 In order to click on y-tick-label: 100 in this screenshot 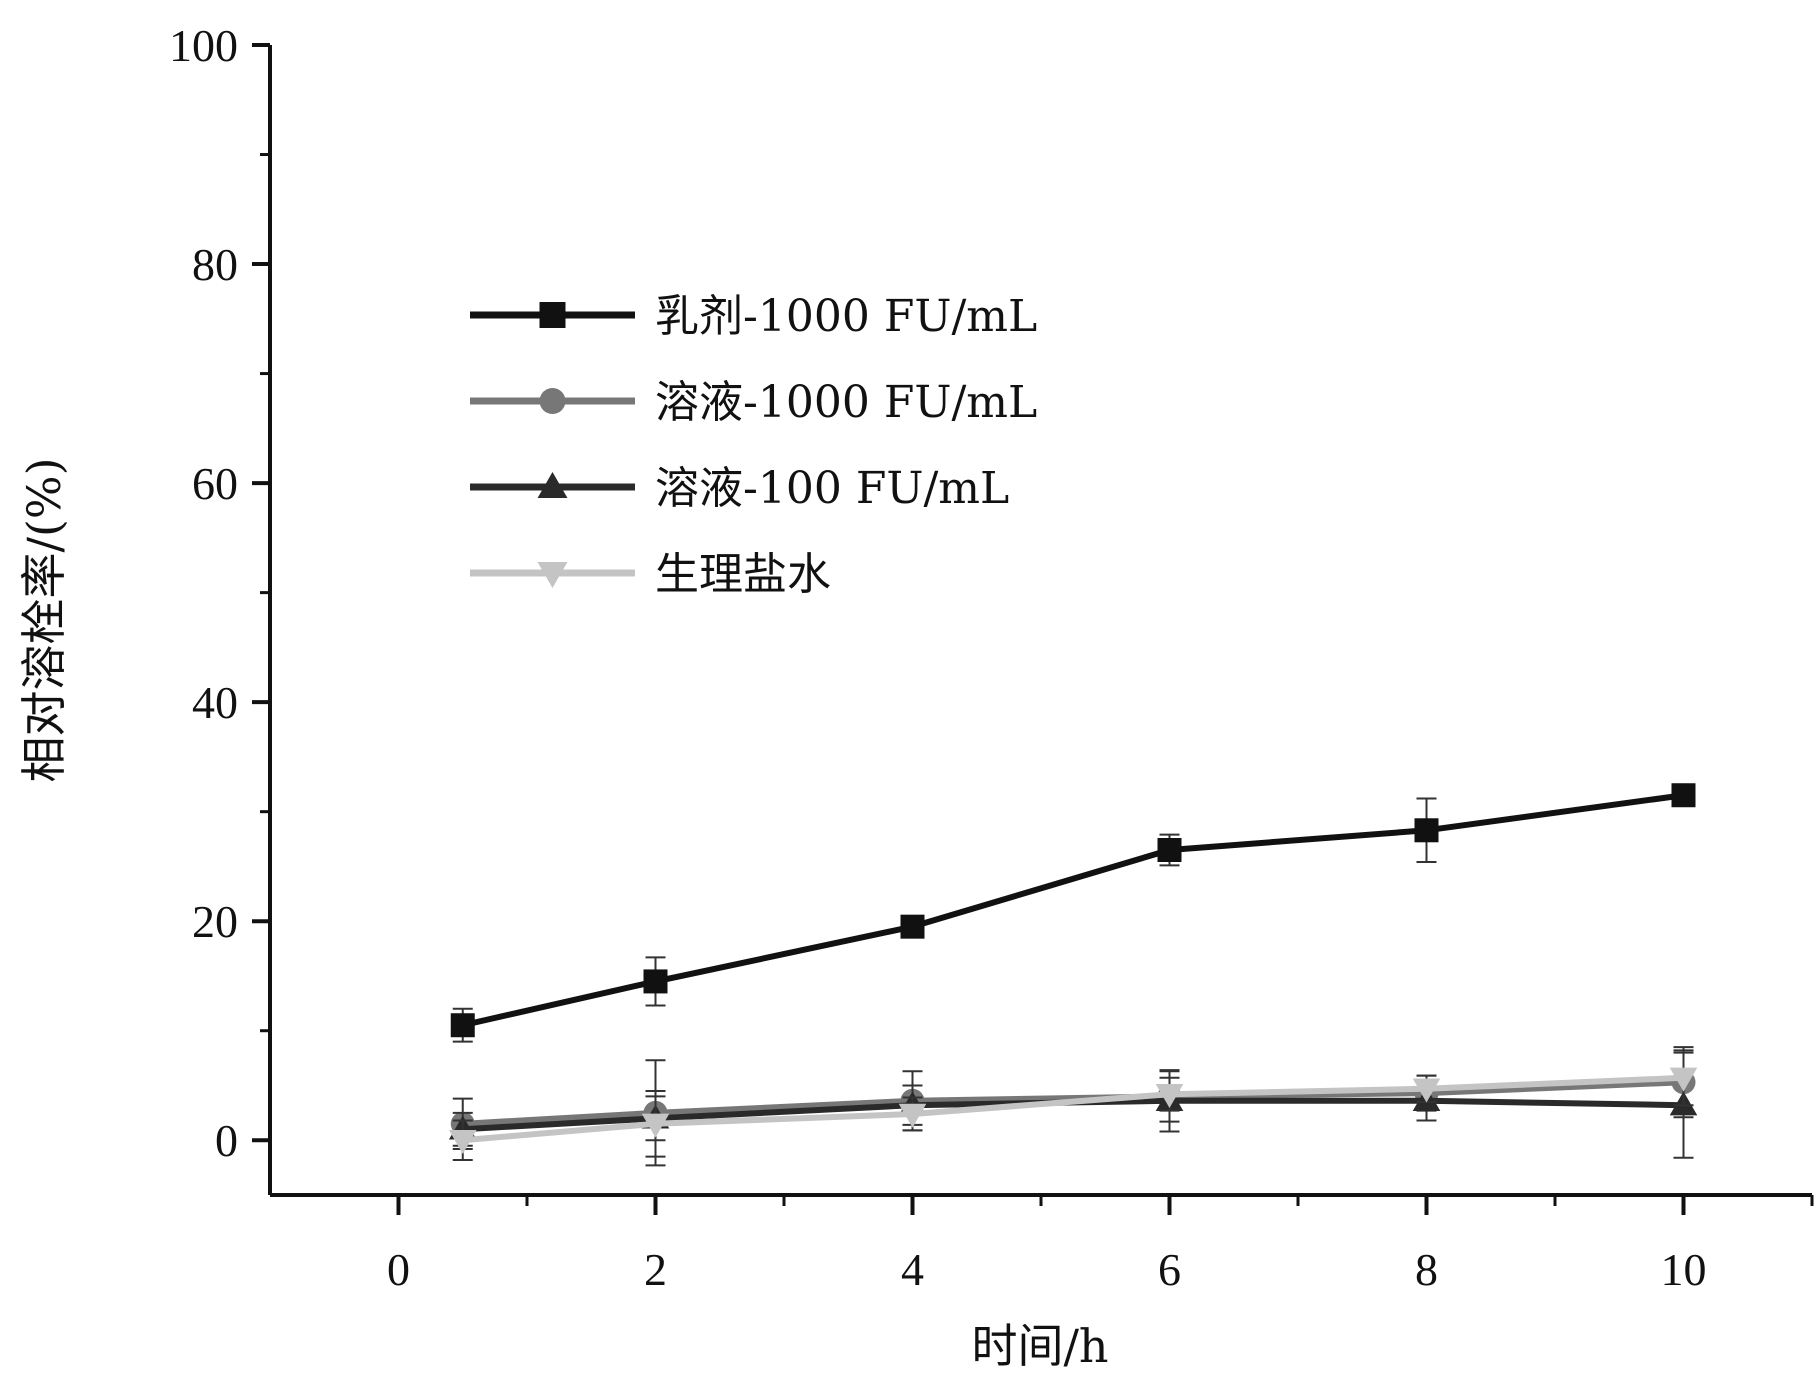, I will do `click(203, 45)`.